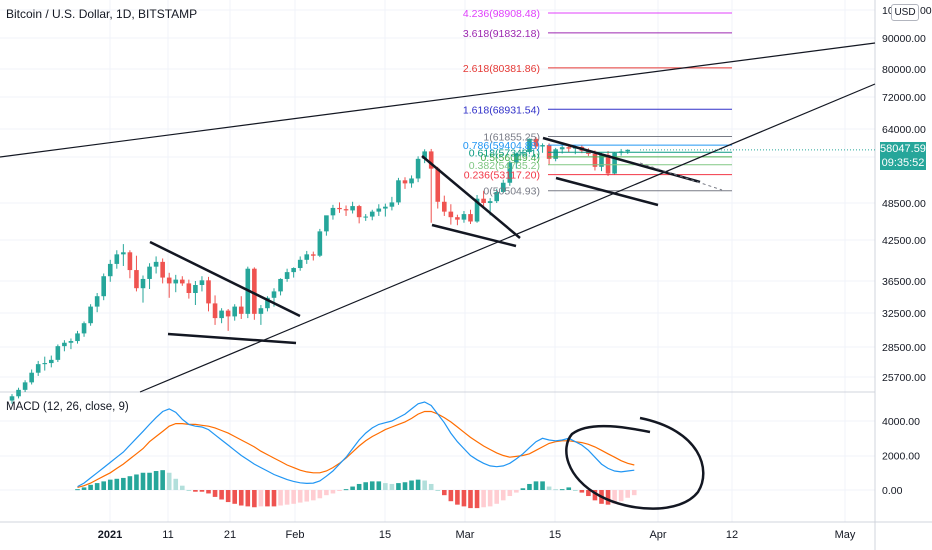  What do you see at coordinates (356, 449) in the screenshot?
I see `macd-signal-line` at bounding box center [356, 449].